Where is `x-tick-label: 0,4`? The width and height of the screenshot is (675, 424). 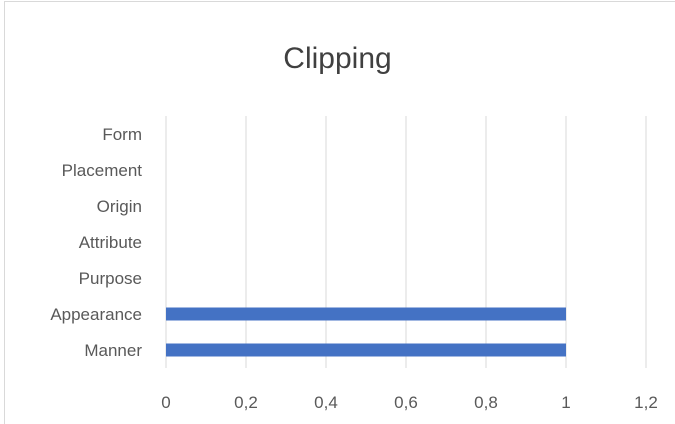
x-tick-label: 0,4 is located at coordinates (326, 402).